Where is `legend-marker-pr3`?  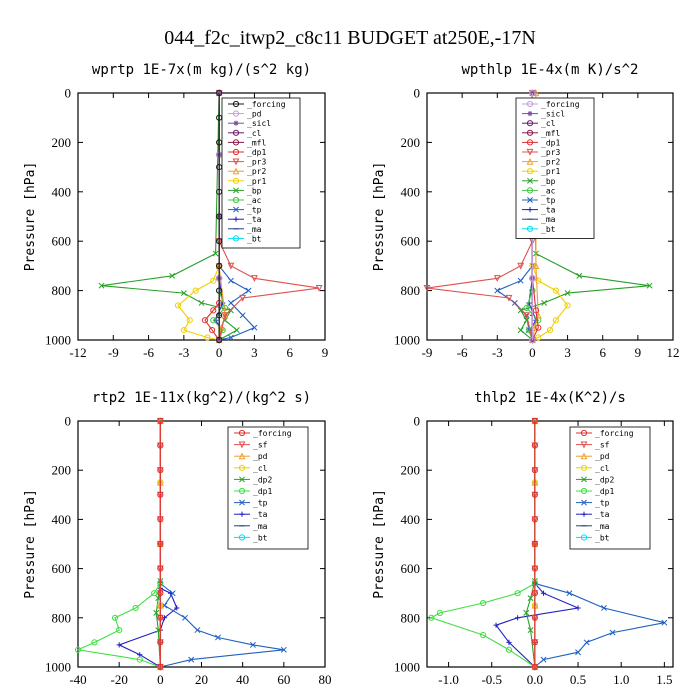 legend-marker-pr3 is located at coordinates (530, 152).